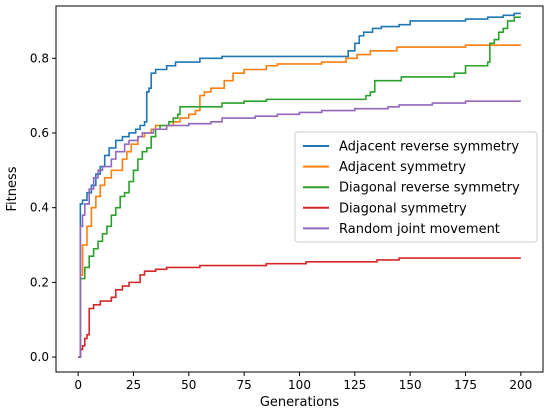  I want to click on x-tick-label: 50, so click(188, 385).